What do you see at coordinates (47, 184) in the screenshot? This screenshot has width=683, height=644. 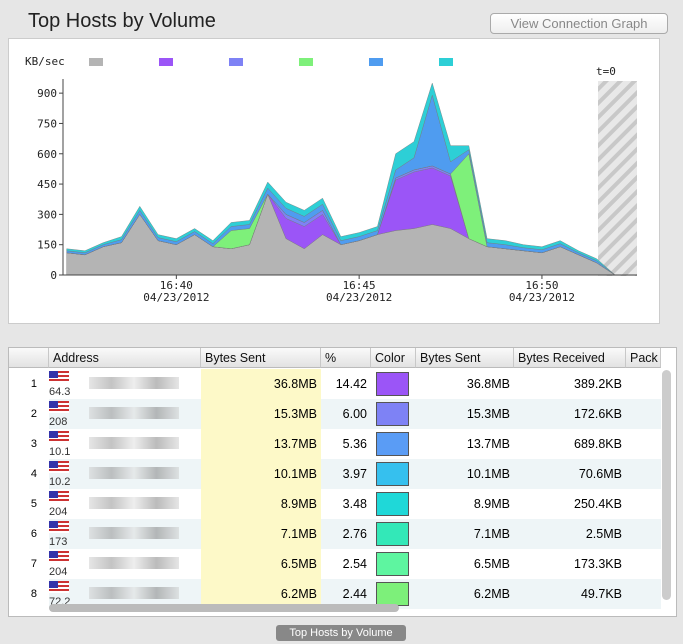 I see `y-tick-label: 450` at bounding box center [47, 184].